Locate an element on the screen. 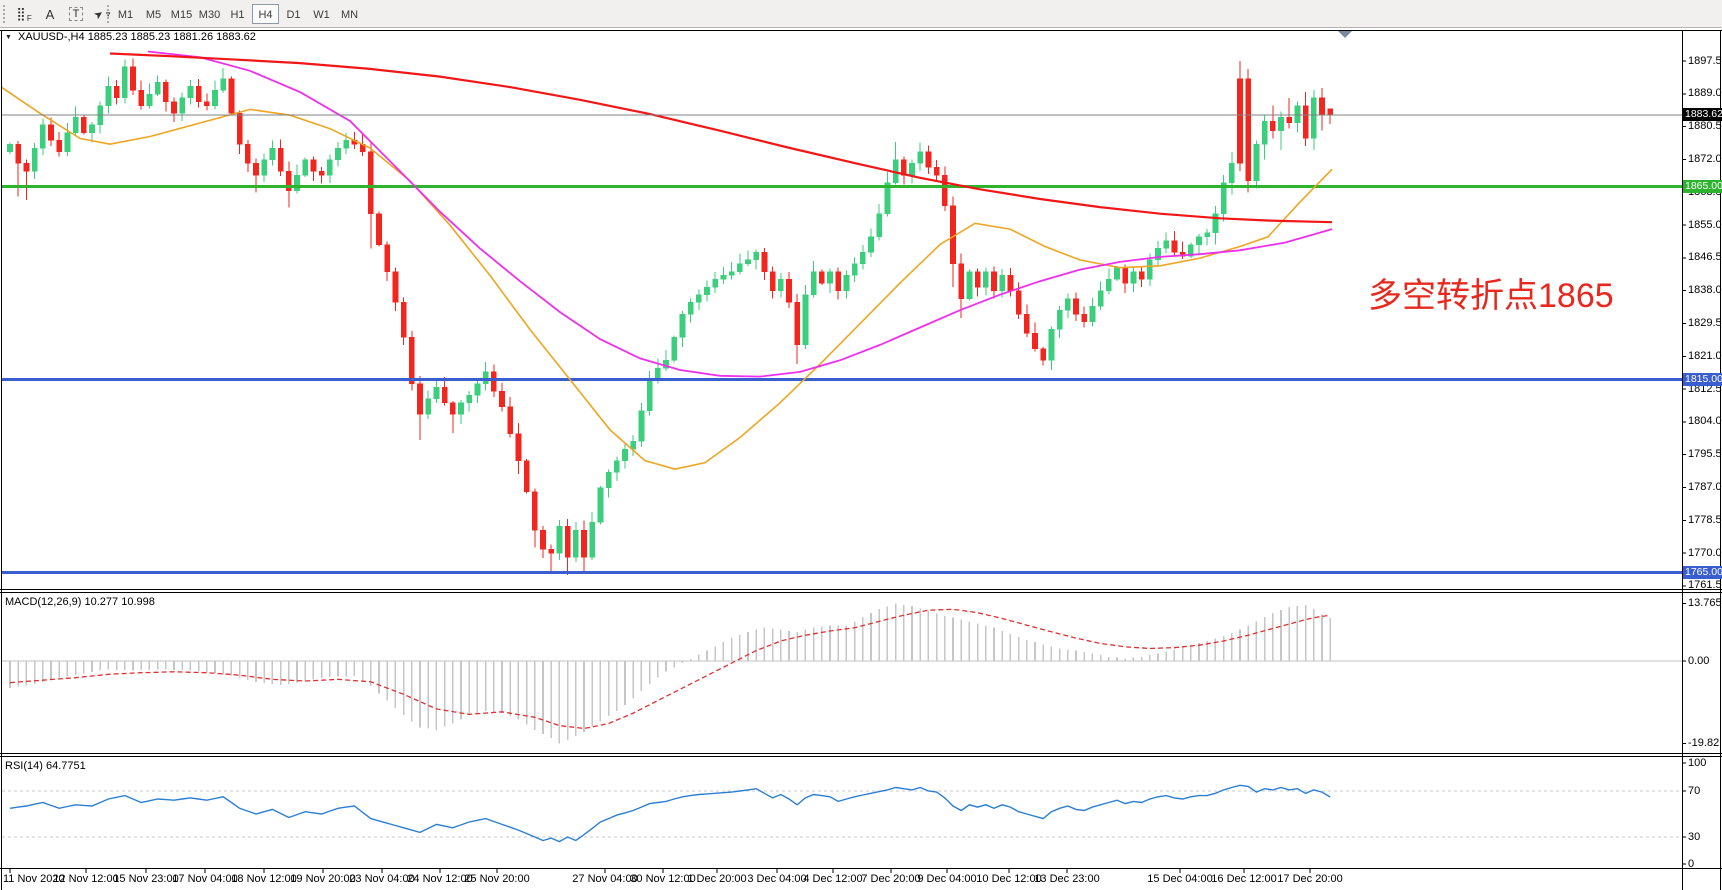 The width and height of the screenshot is (1722, 890). time-axis-label: 7 Dec 20:00 is located at coordinates (891, 879).